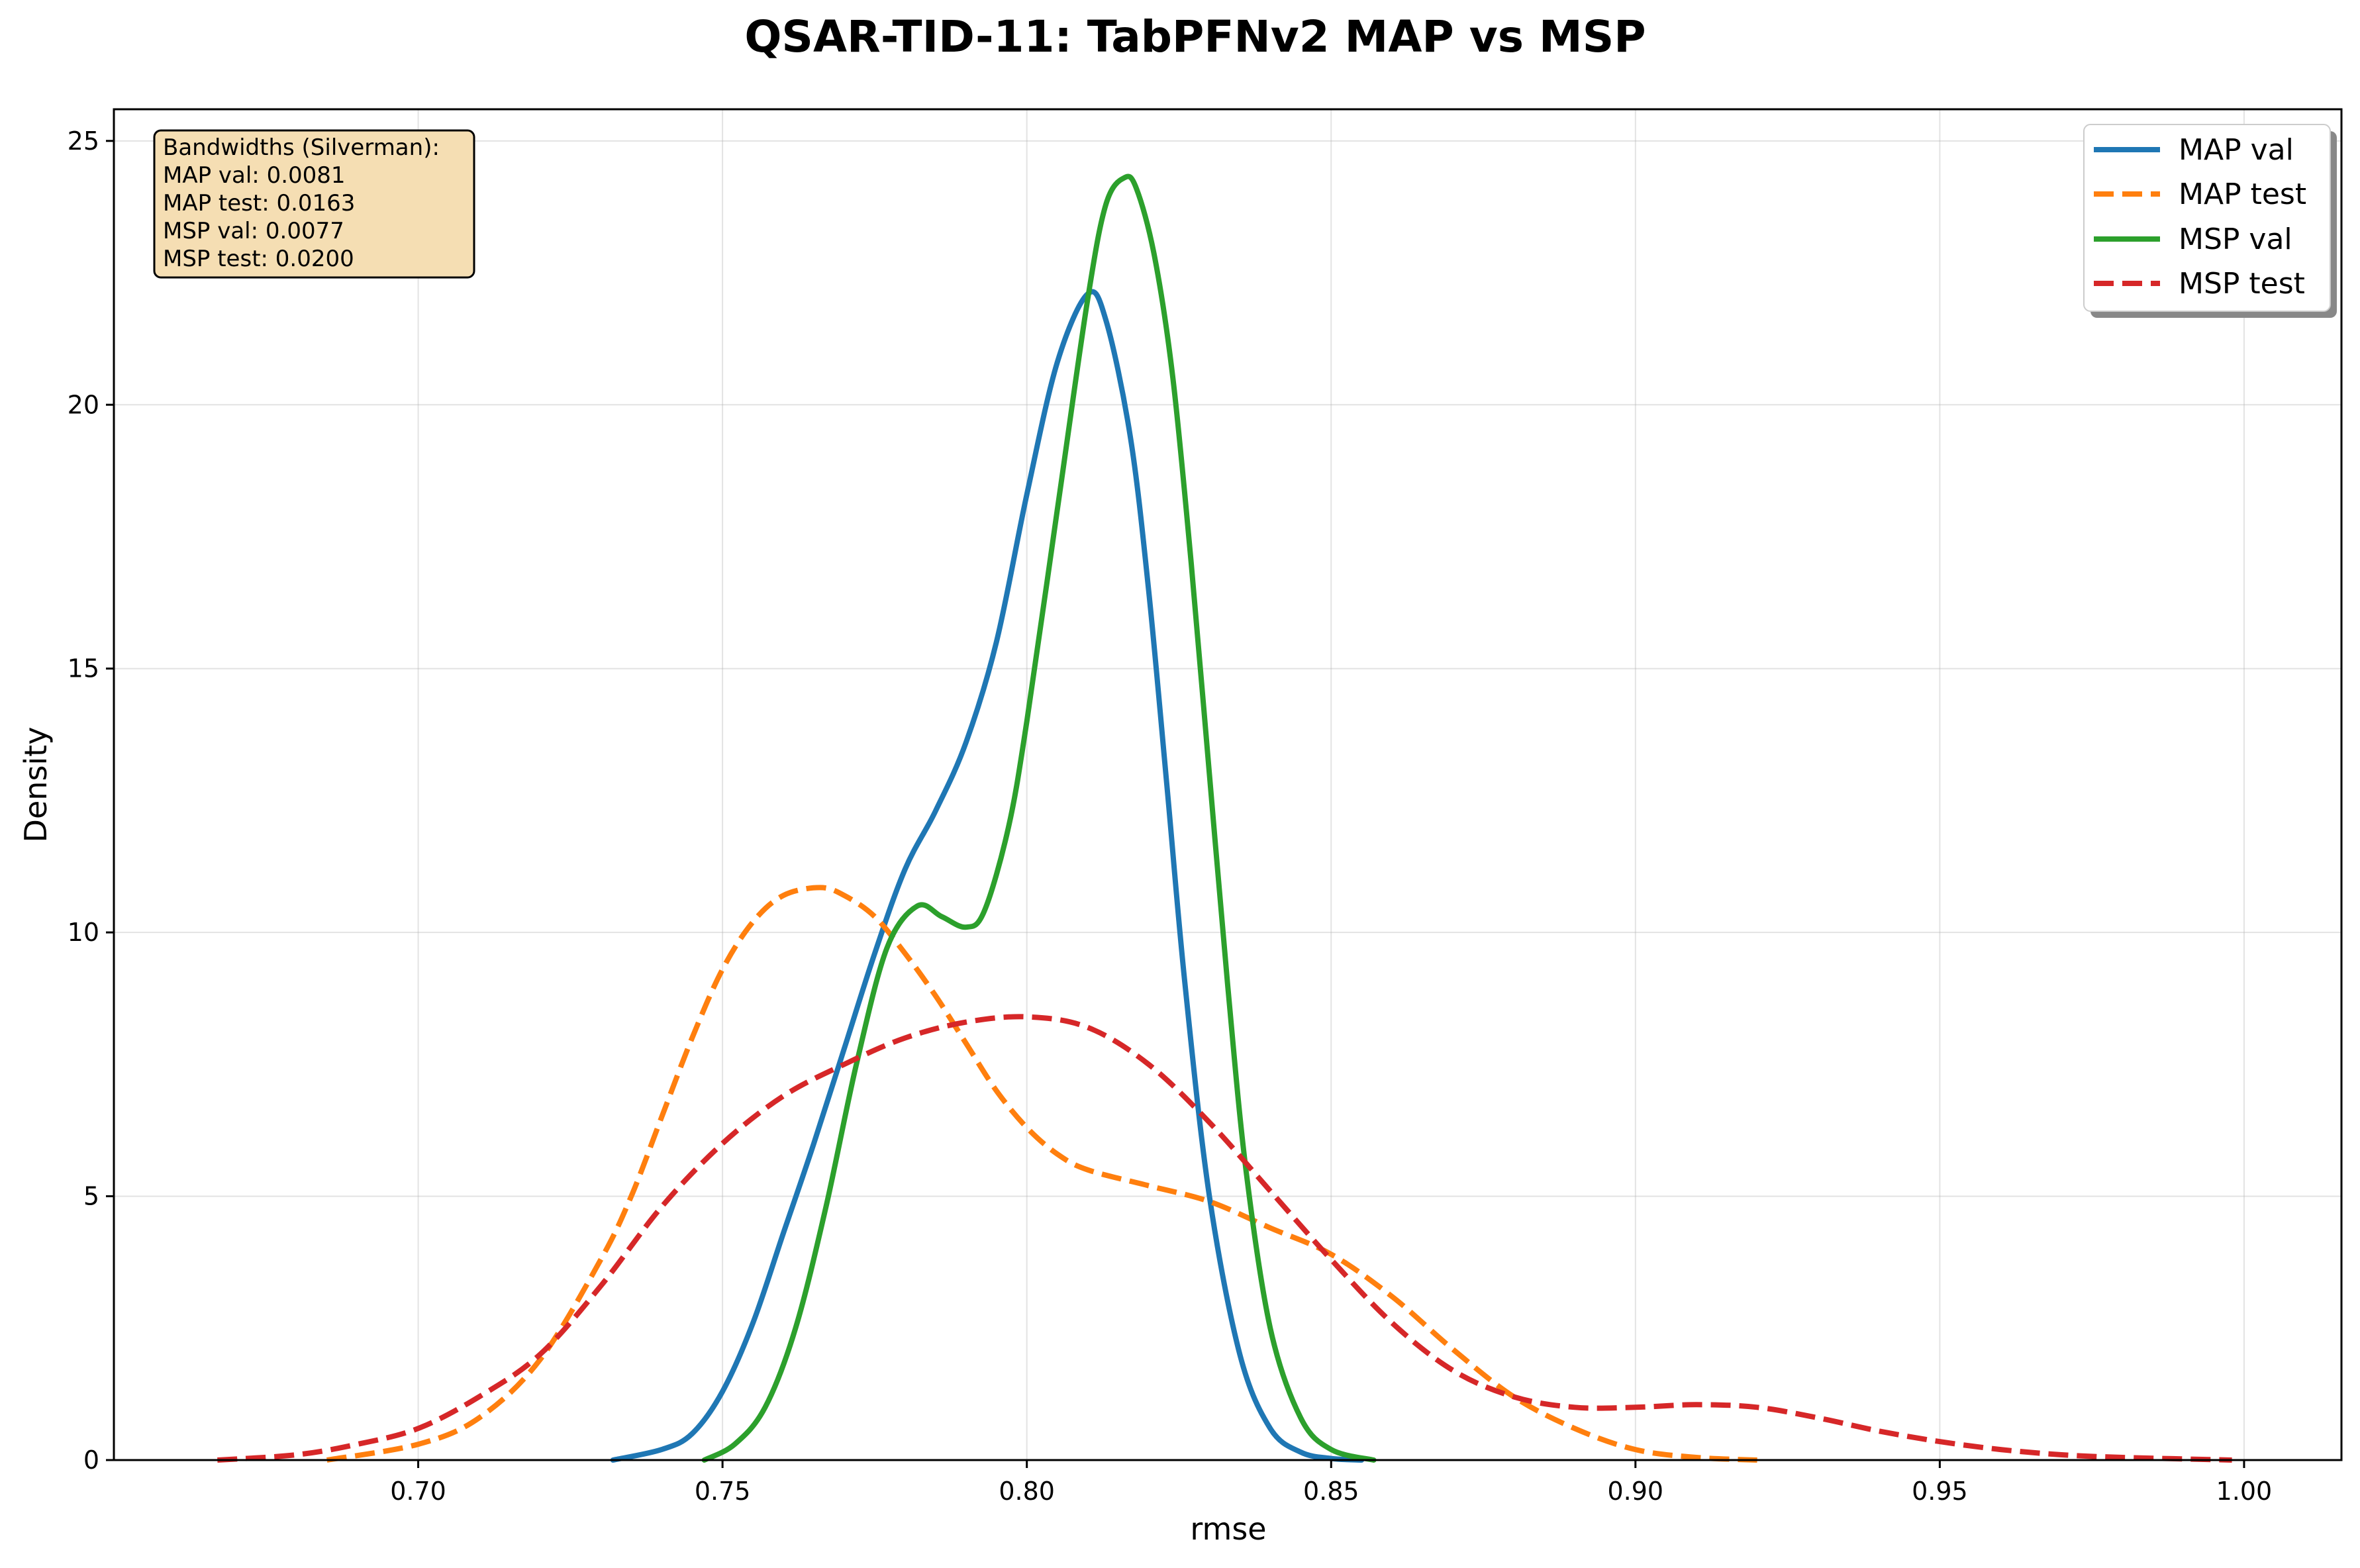 The height and width of the screenshot is (1568, 2360). I want to click on y-tick-label: 0, so click(91, 1460).